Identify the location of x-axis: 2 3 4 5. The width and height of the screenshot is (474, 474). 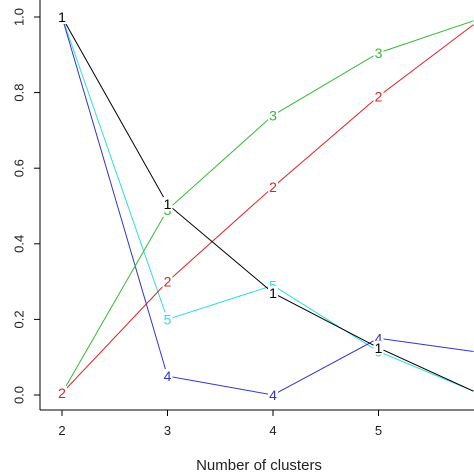
(220, 424).